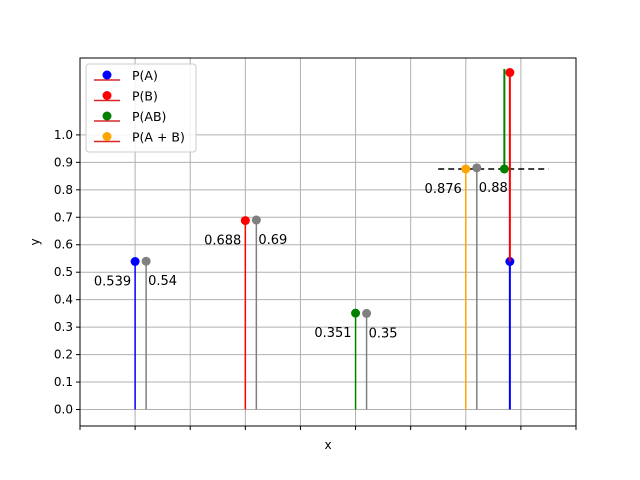 Image resolution: width=640 pixels, height=480 pixels. I want to click on y-tick-label: 1.0, so click(63, 135).